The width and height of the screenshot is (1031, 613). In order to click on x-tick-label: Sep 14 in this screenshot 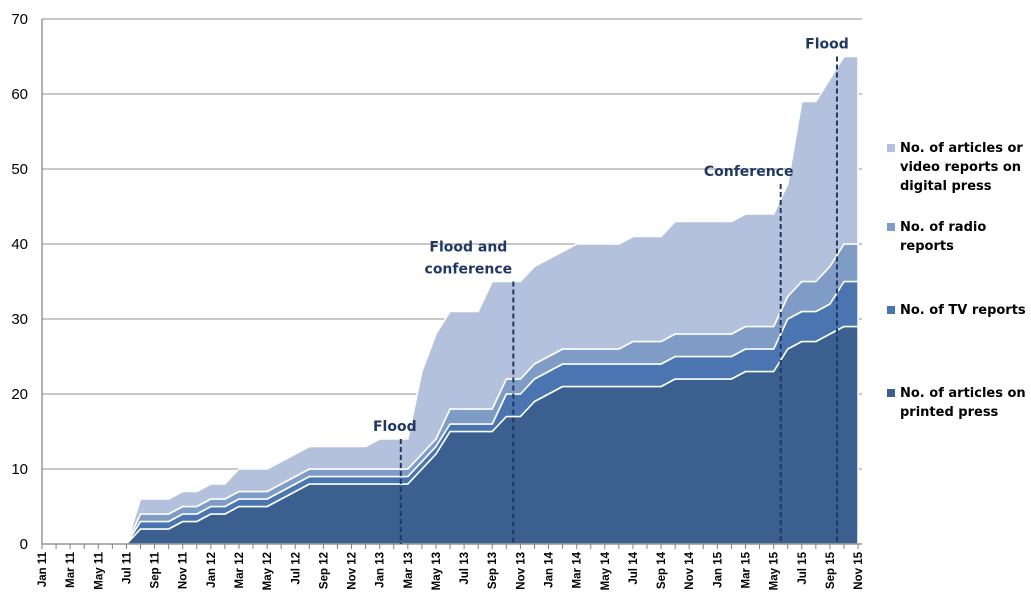, I will do `click(662, 570)`.